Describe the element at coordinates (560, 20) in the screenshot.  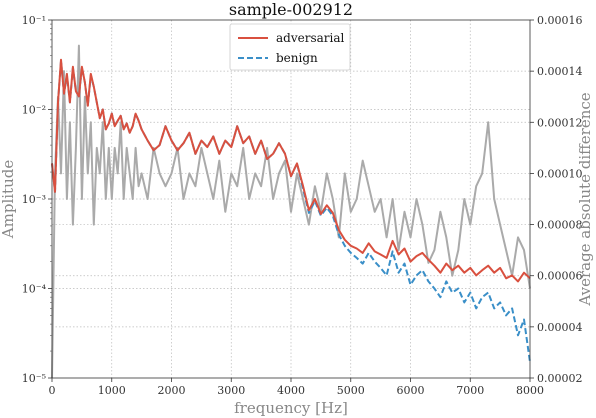
I see `y2-tick-label: 0.00016` at that location.